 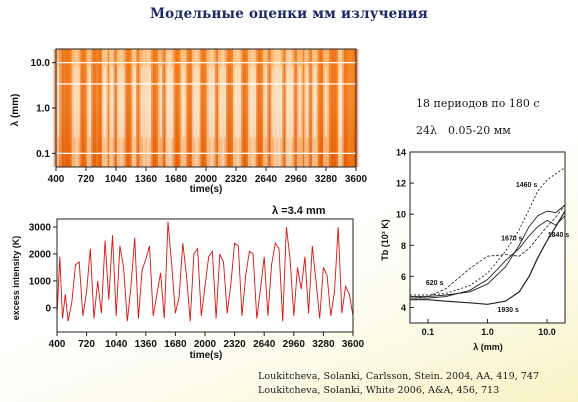 I want to click on heatmap-x-tick-label: 1680, so click(x=176, y=179).